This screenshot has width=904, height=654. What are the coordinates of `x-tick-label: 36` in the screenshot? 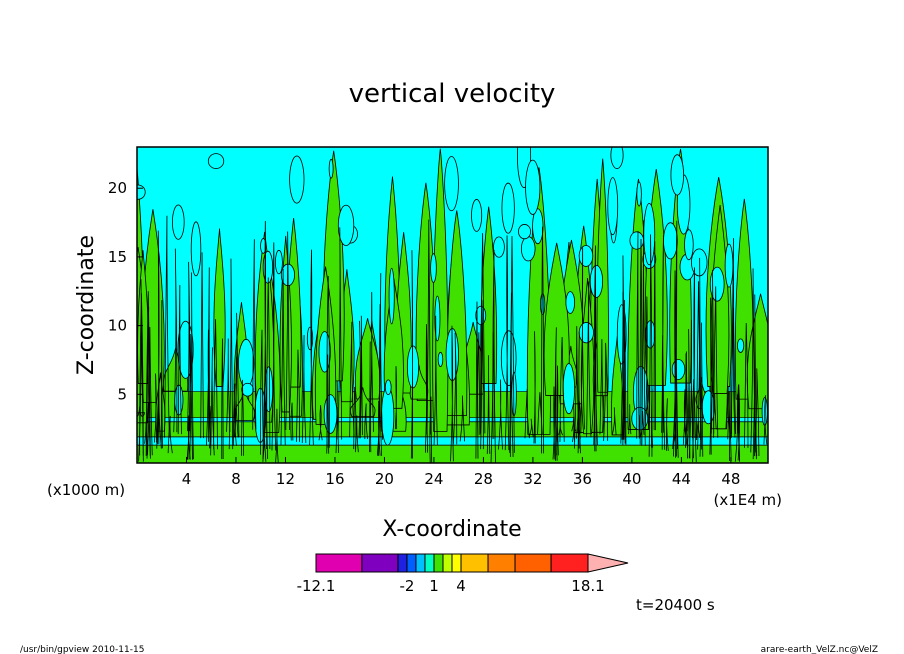 It's located at (582, 479).